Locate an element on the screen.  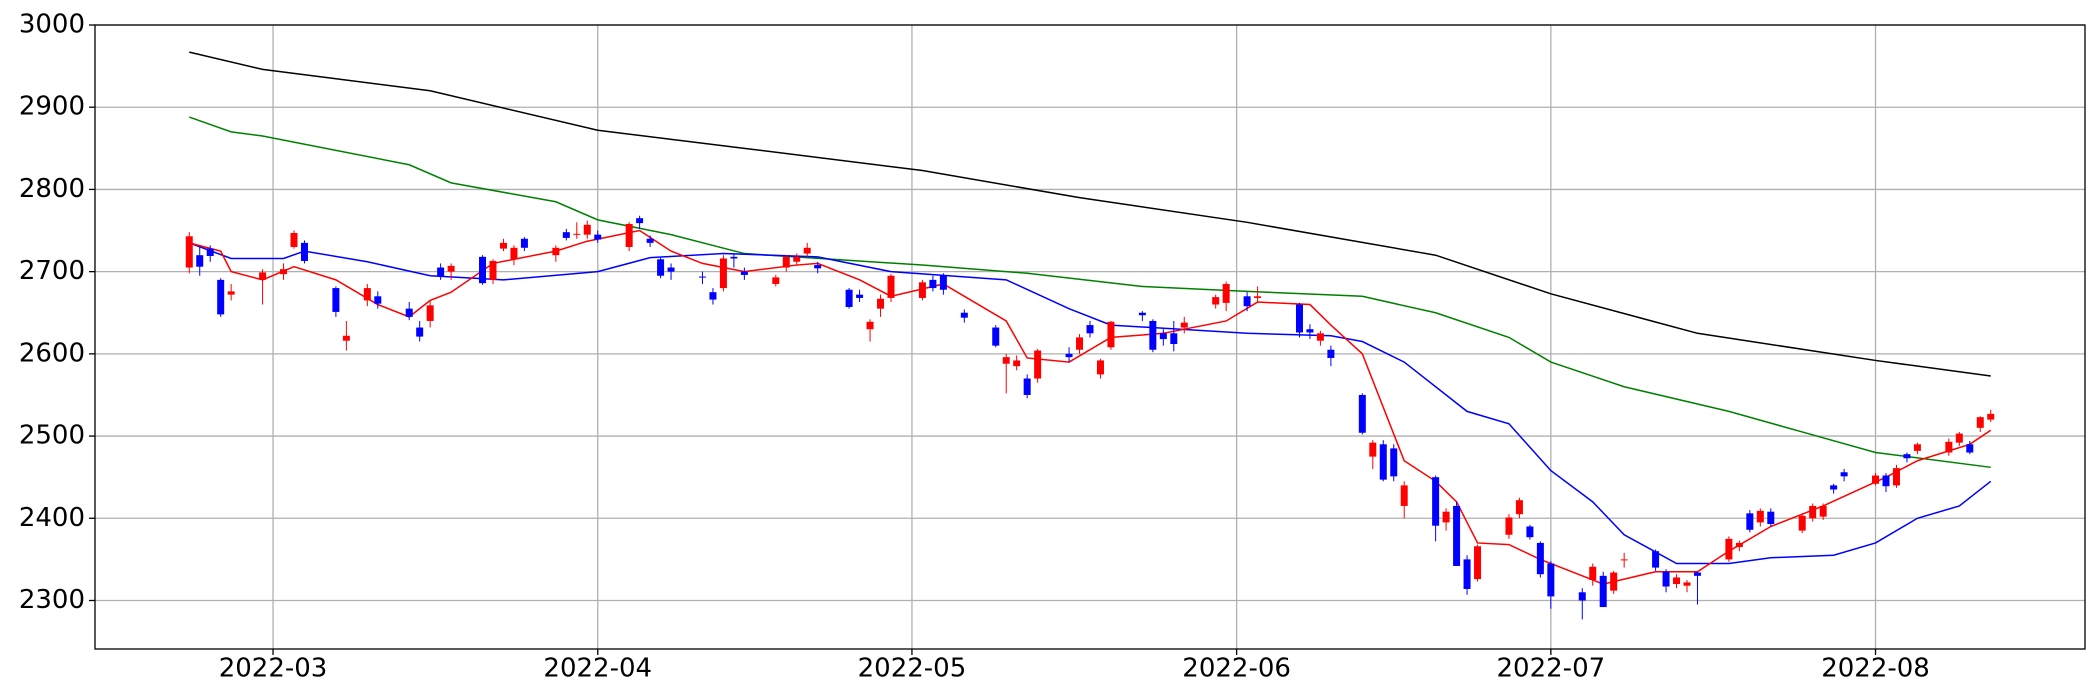
x-tick-label: 2022-07 is located at coordinates (1551, 669).